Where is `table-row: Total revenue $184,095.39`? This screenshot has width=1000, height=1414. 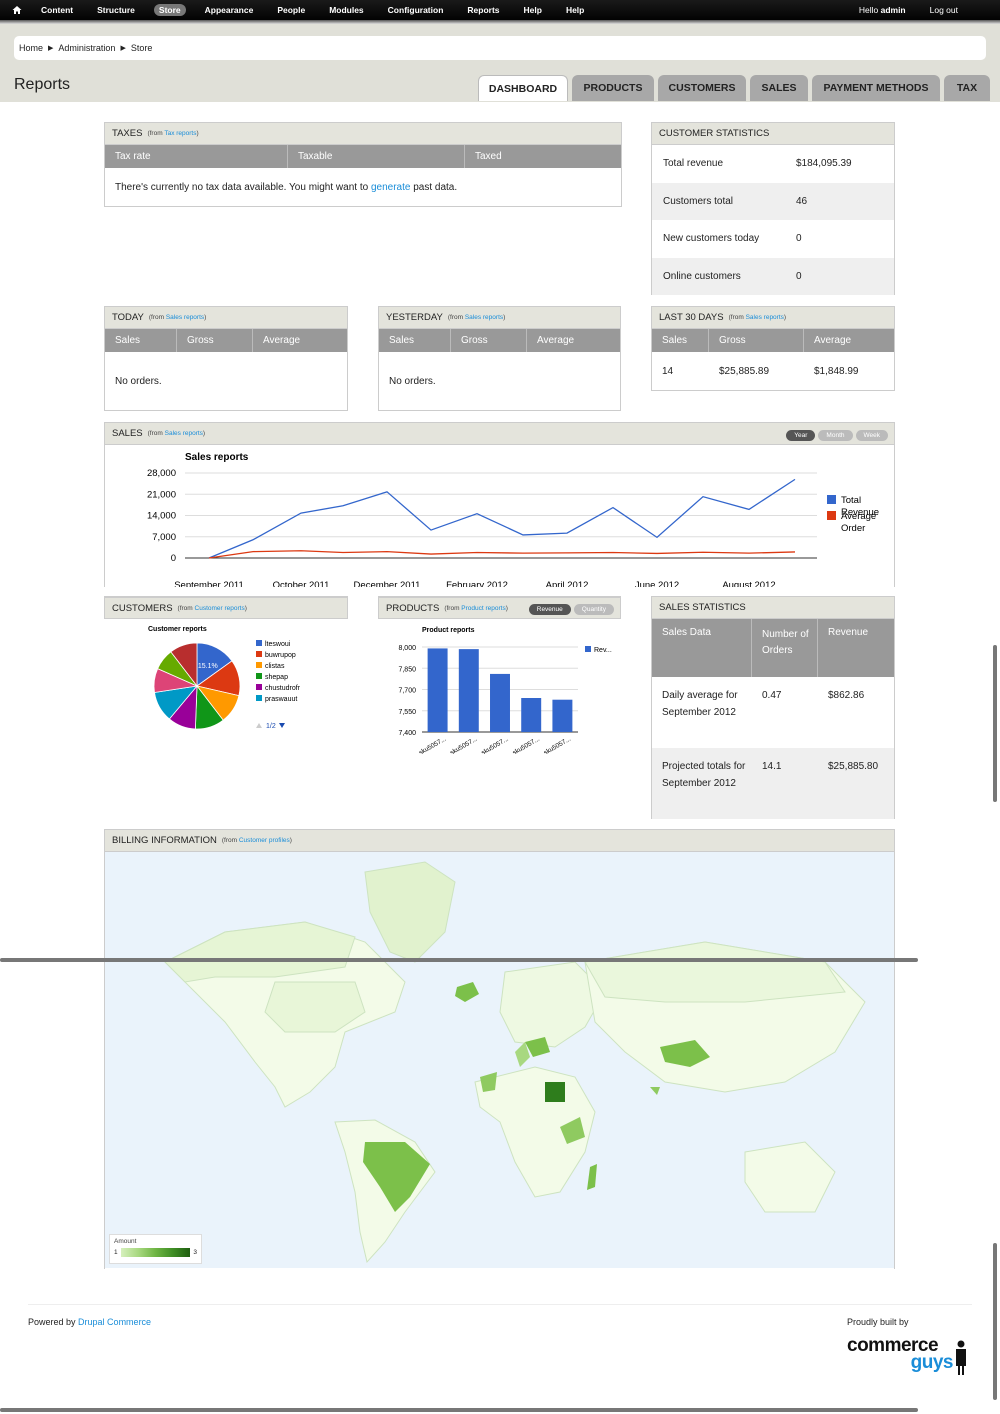
table-row: Total revenue $184,095.39 is located at coordinates (773, 164).